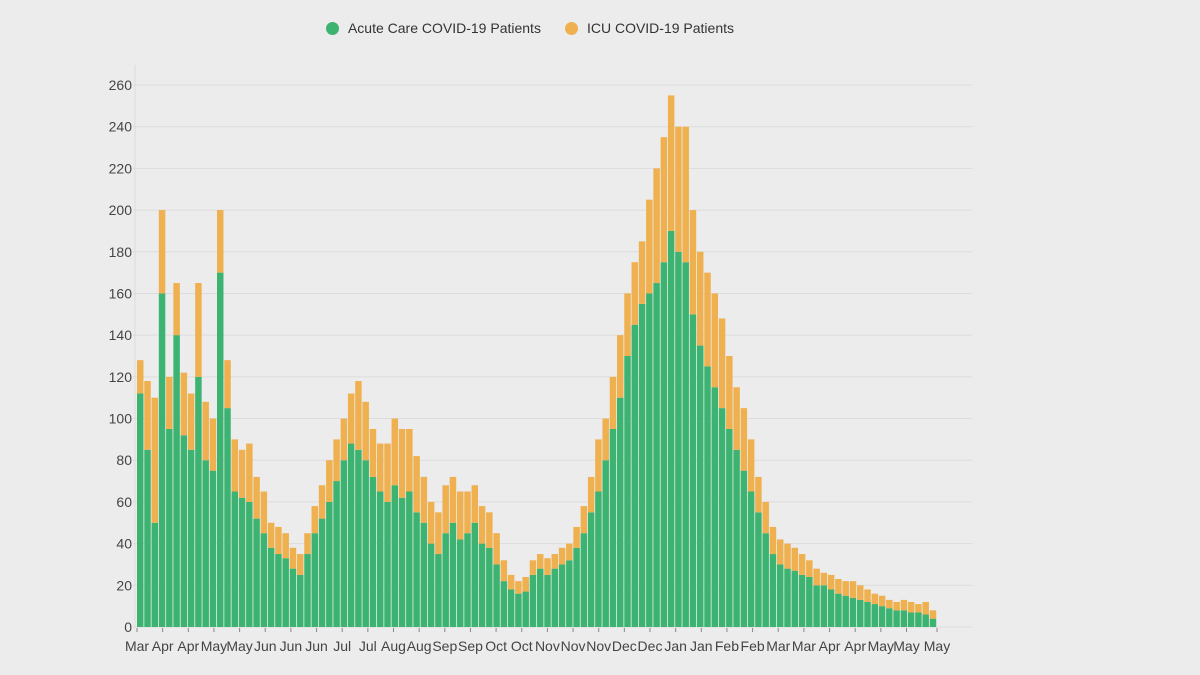 The height and width of the screenshot is (675, 1200). What do you see at coordinates (124, 502) in the screenshot?
I see `y-tick-label: 60` at bounding box center [124, 502].